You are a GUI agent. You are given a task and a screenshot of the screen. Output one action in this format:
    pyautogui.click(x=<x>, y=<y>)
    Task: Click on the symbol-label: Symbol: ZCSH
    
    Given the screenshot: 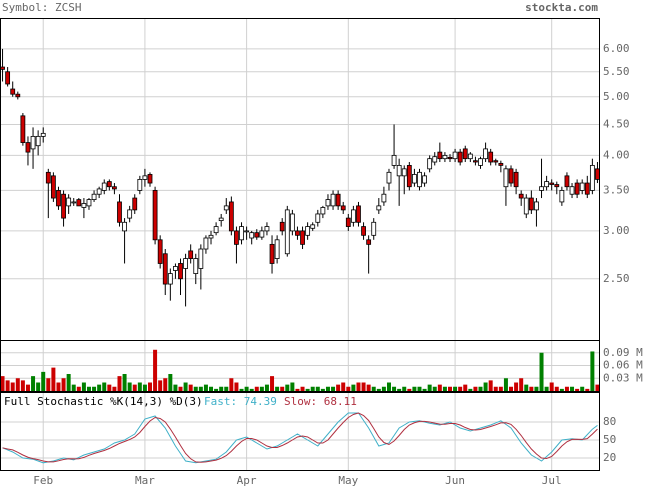 What is the action you would take?
    pyautogui.click(x=41, y=7)
    